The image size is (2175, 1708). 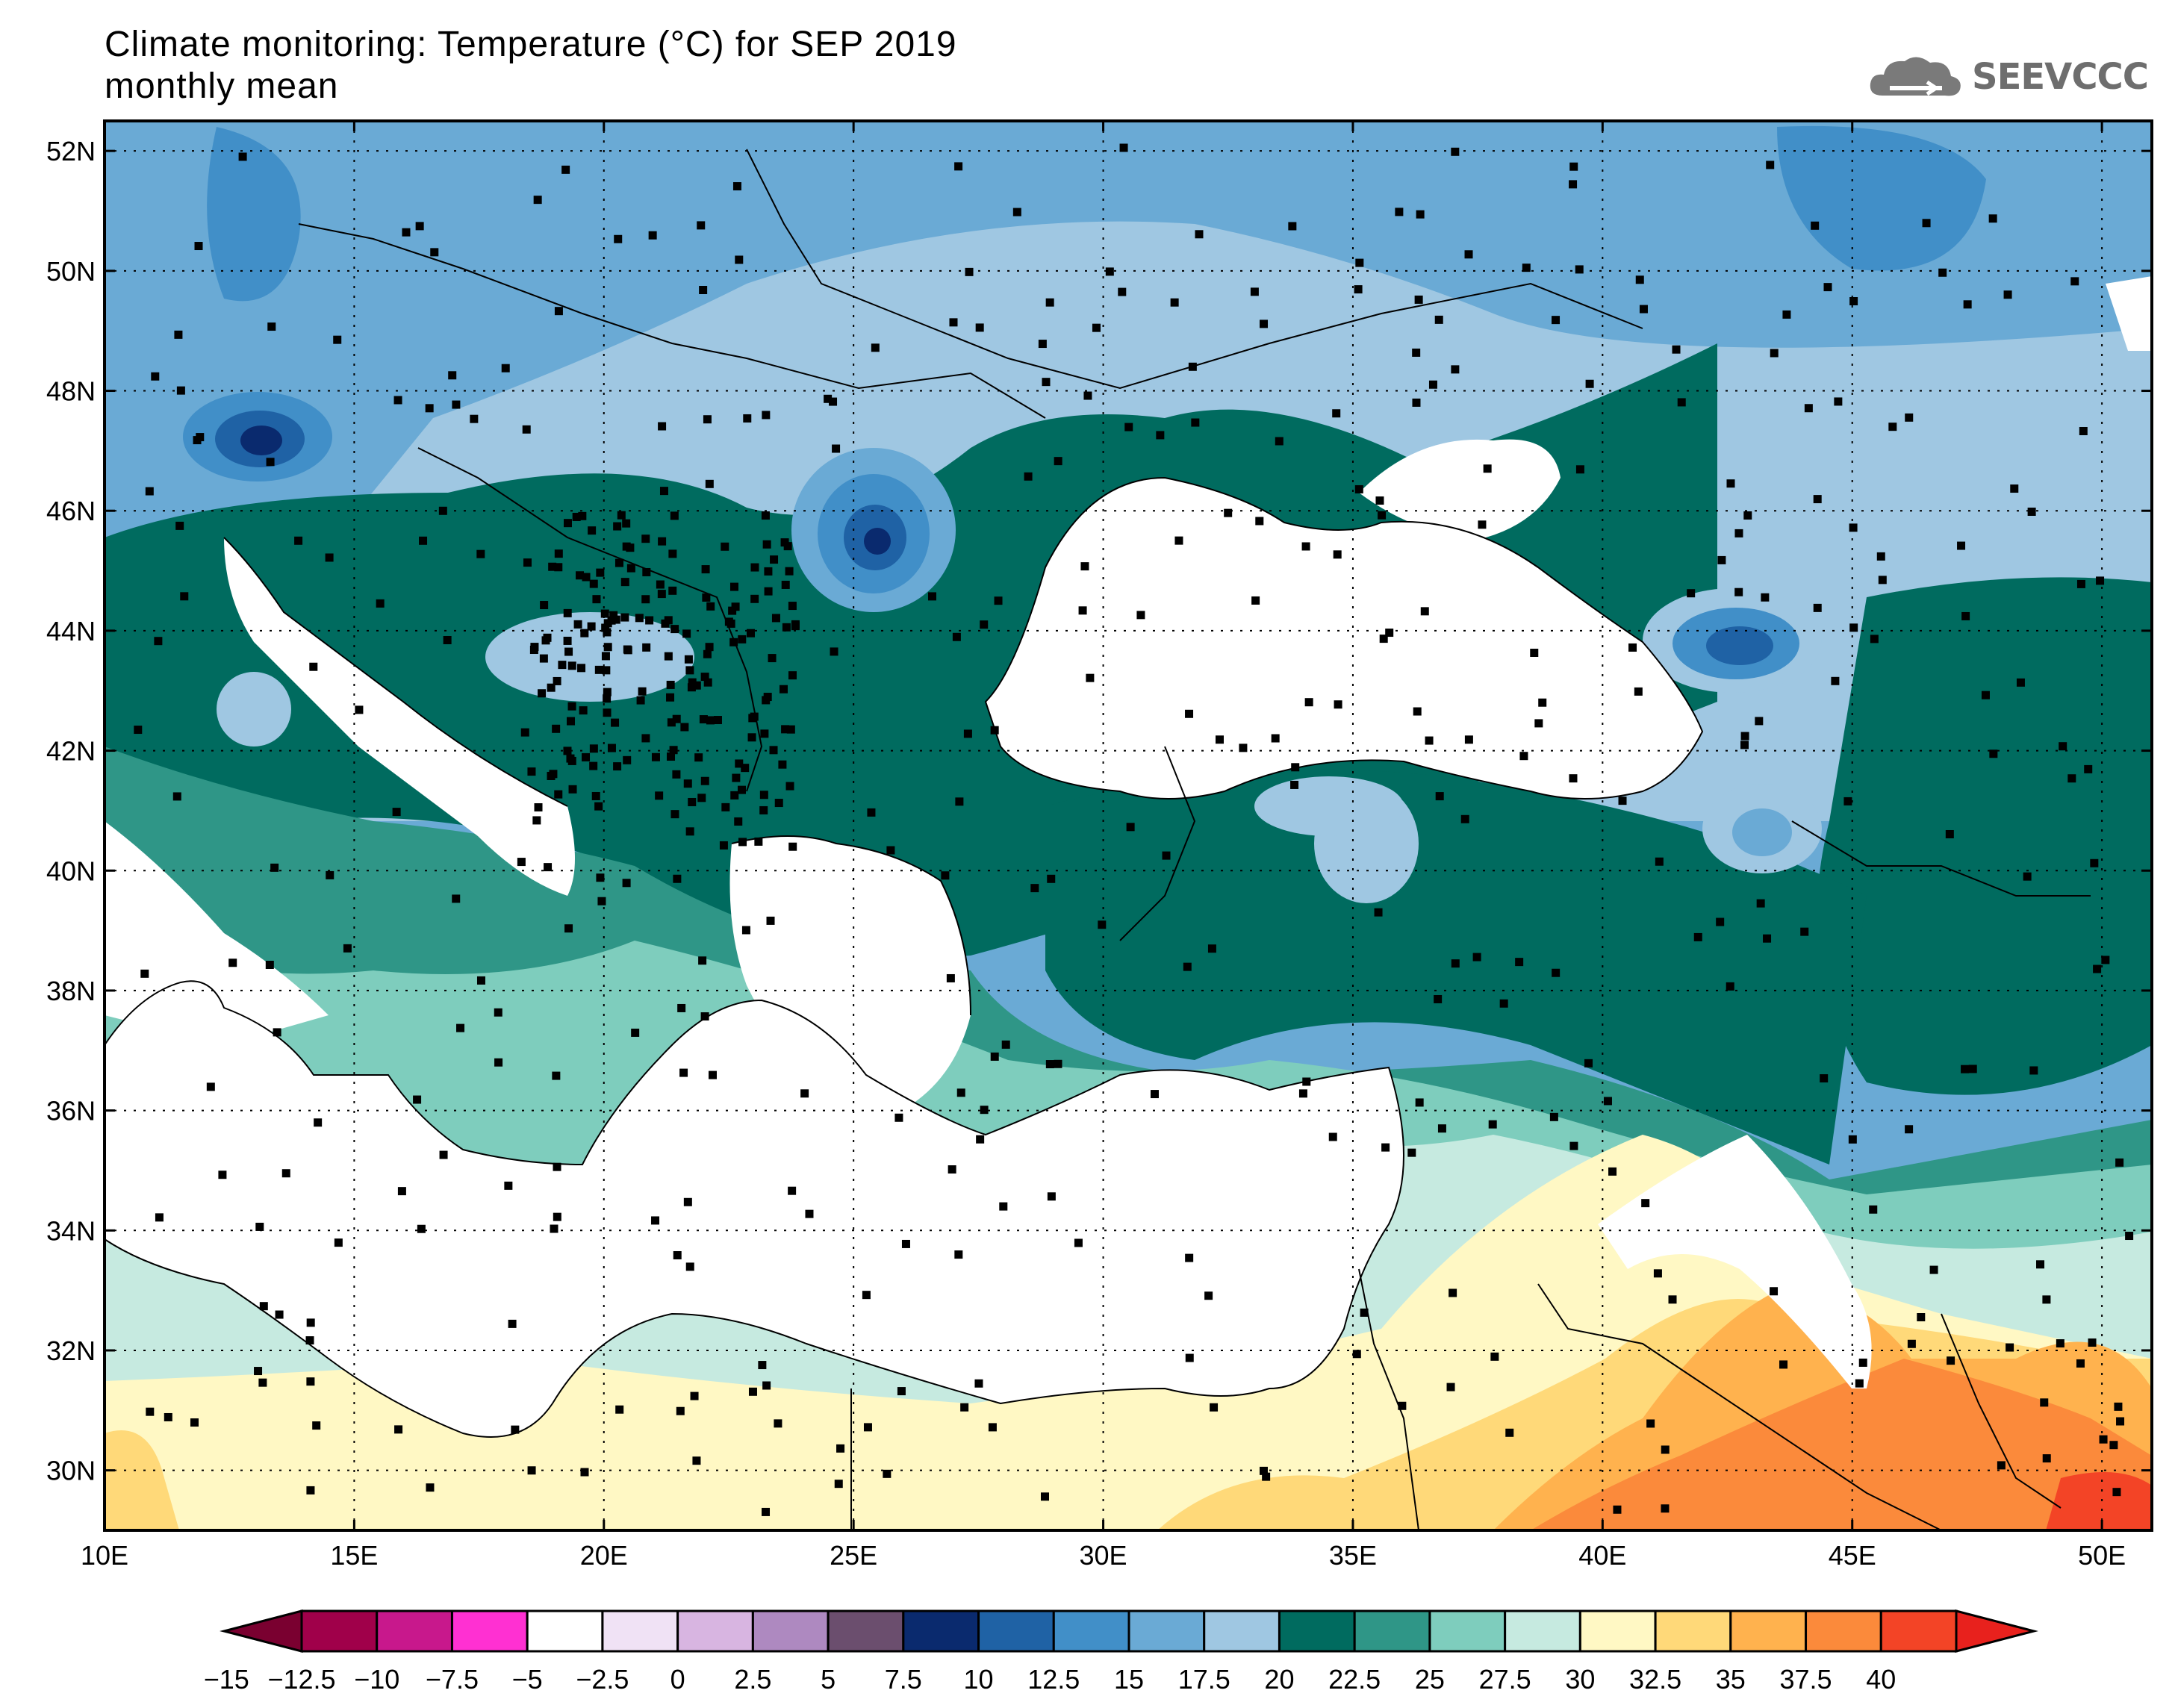 I want to click on colorbar-label: 32.5, so click(x=1655, y=1679).